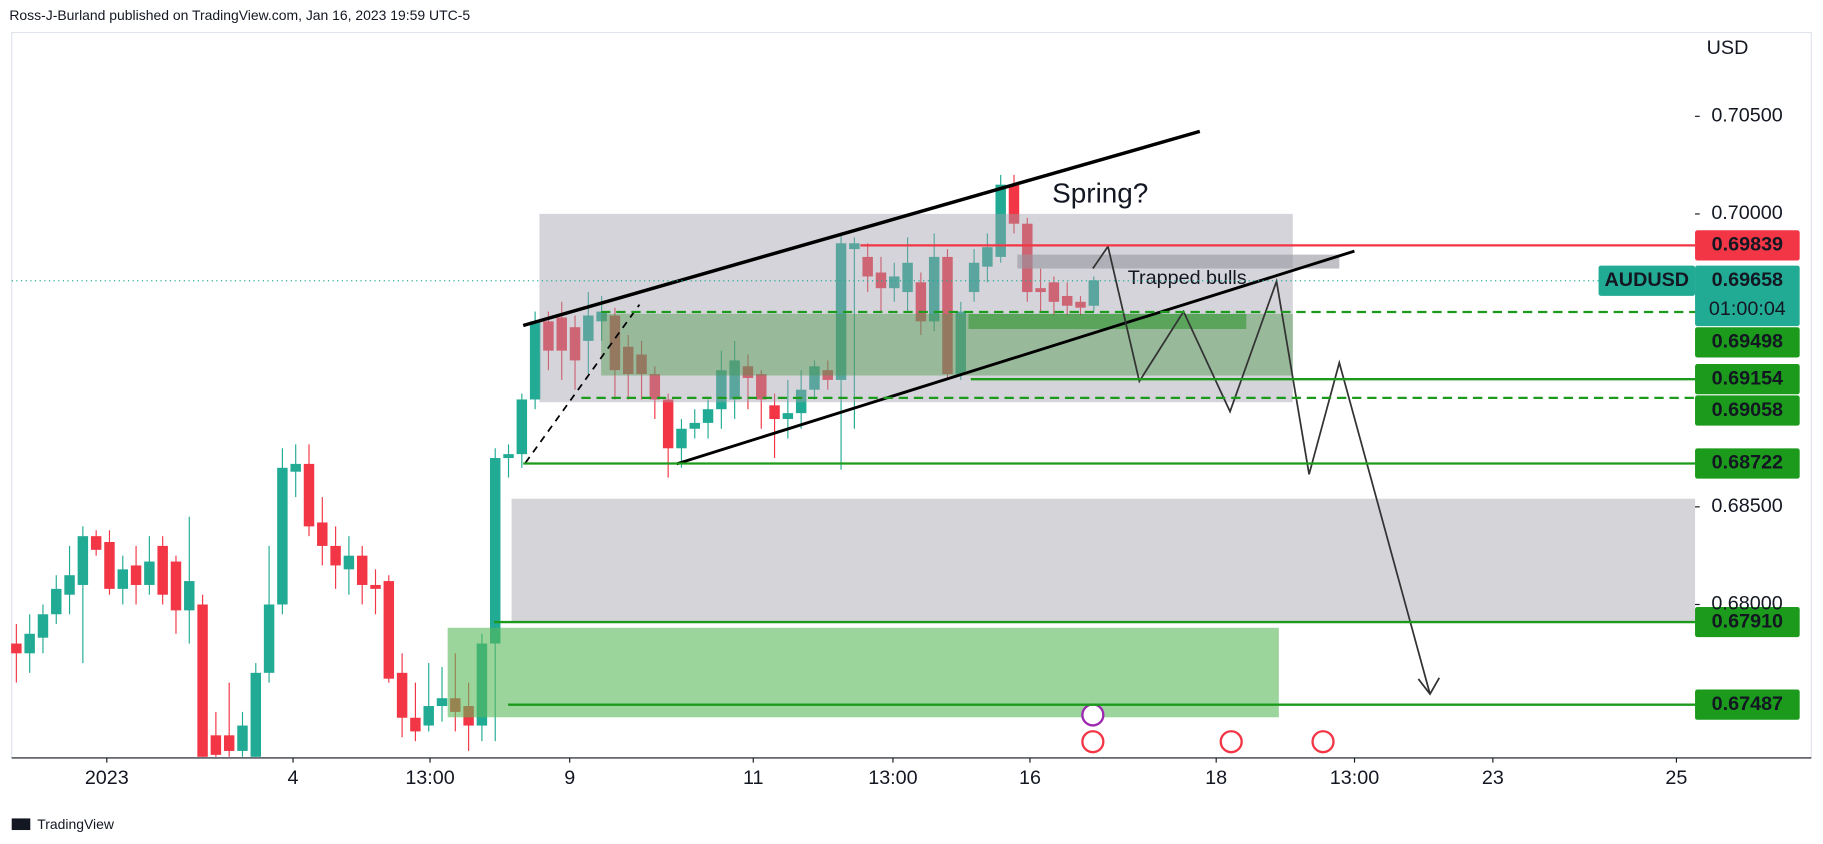  What do you see at coordinates (21, 824) in the screenshot?
I see `logo-mark` at bounding box center [21, 824].